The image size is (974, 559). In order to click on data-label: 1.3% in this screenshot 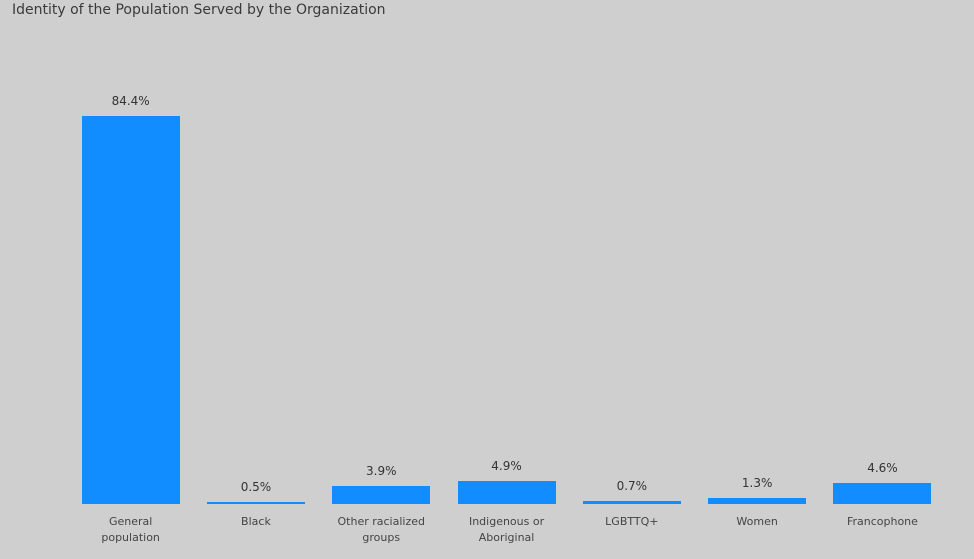, I will do `click(757, 483)`.